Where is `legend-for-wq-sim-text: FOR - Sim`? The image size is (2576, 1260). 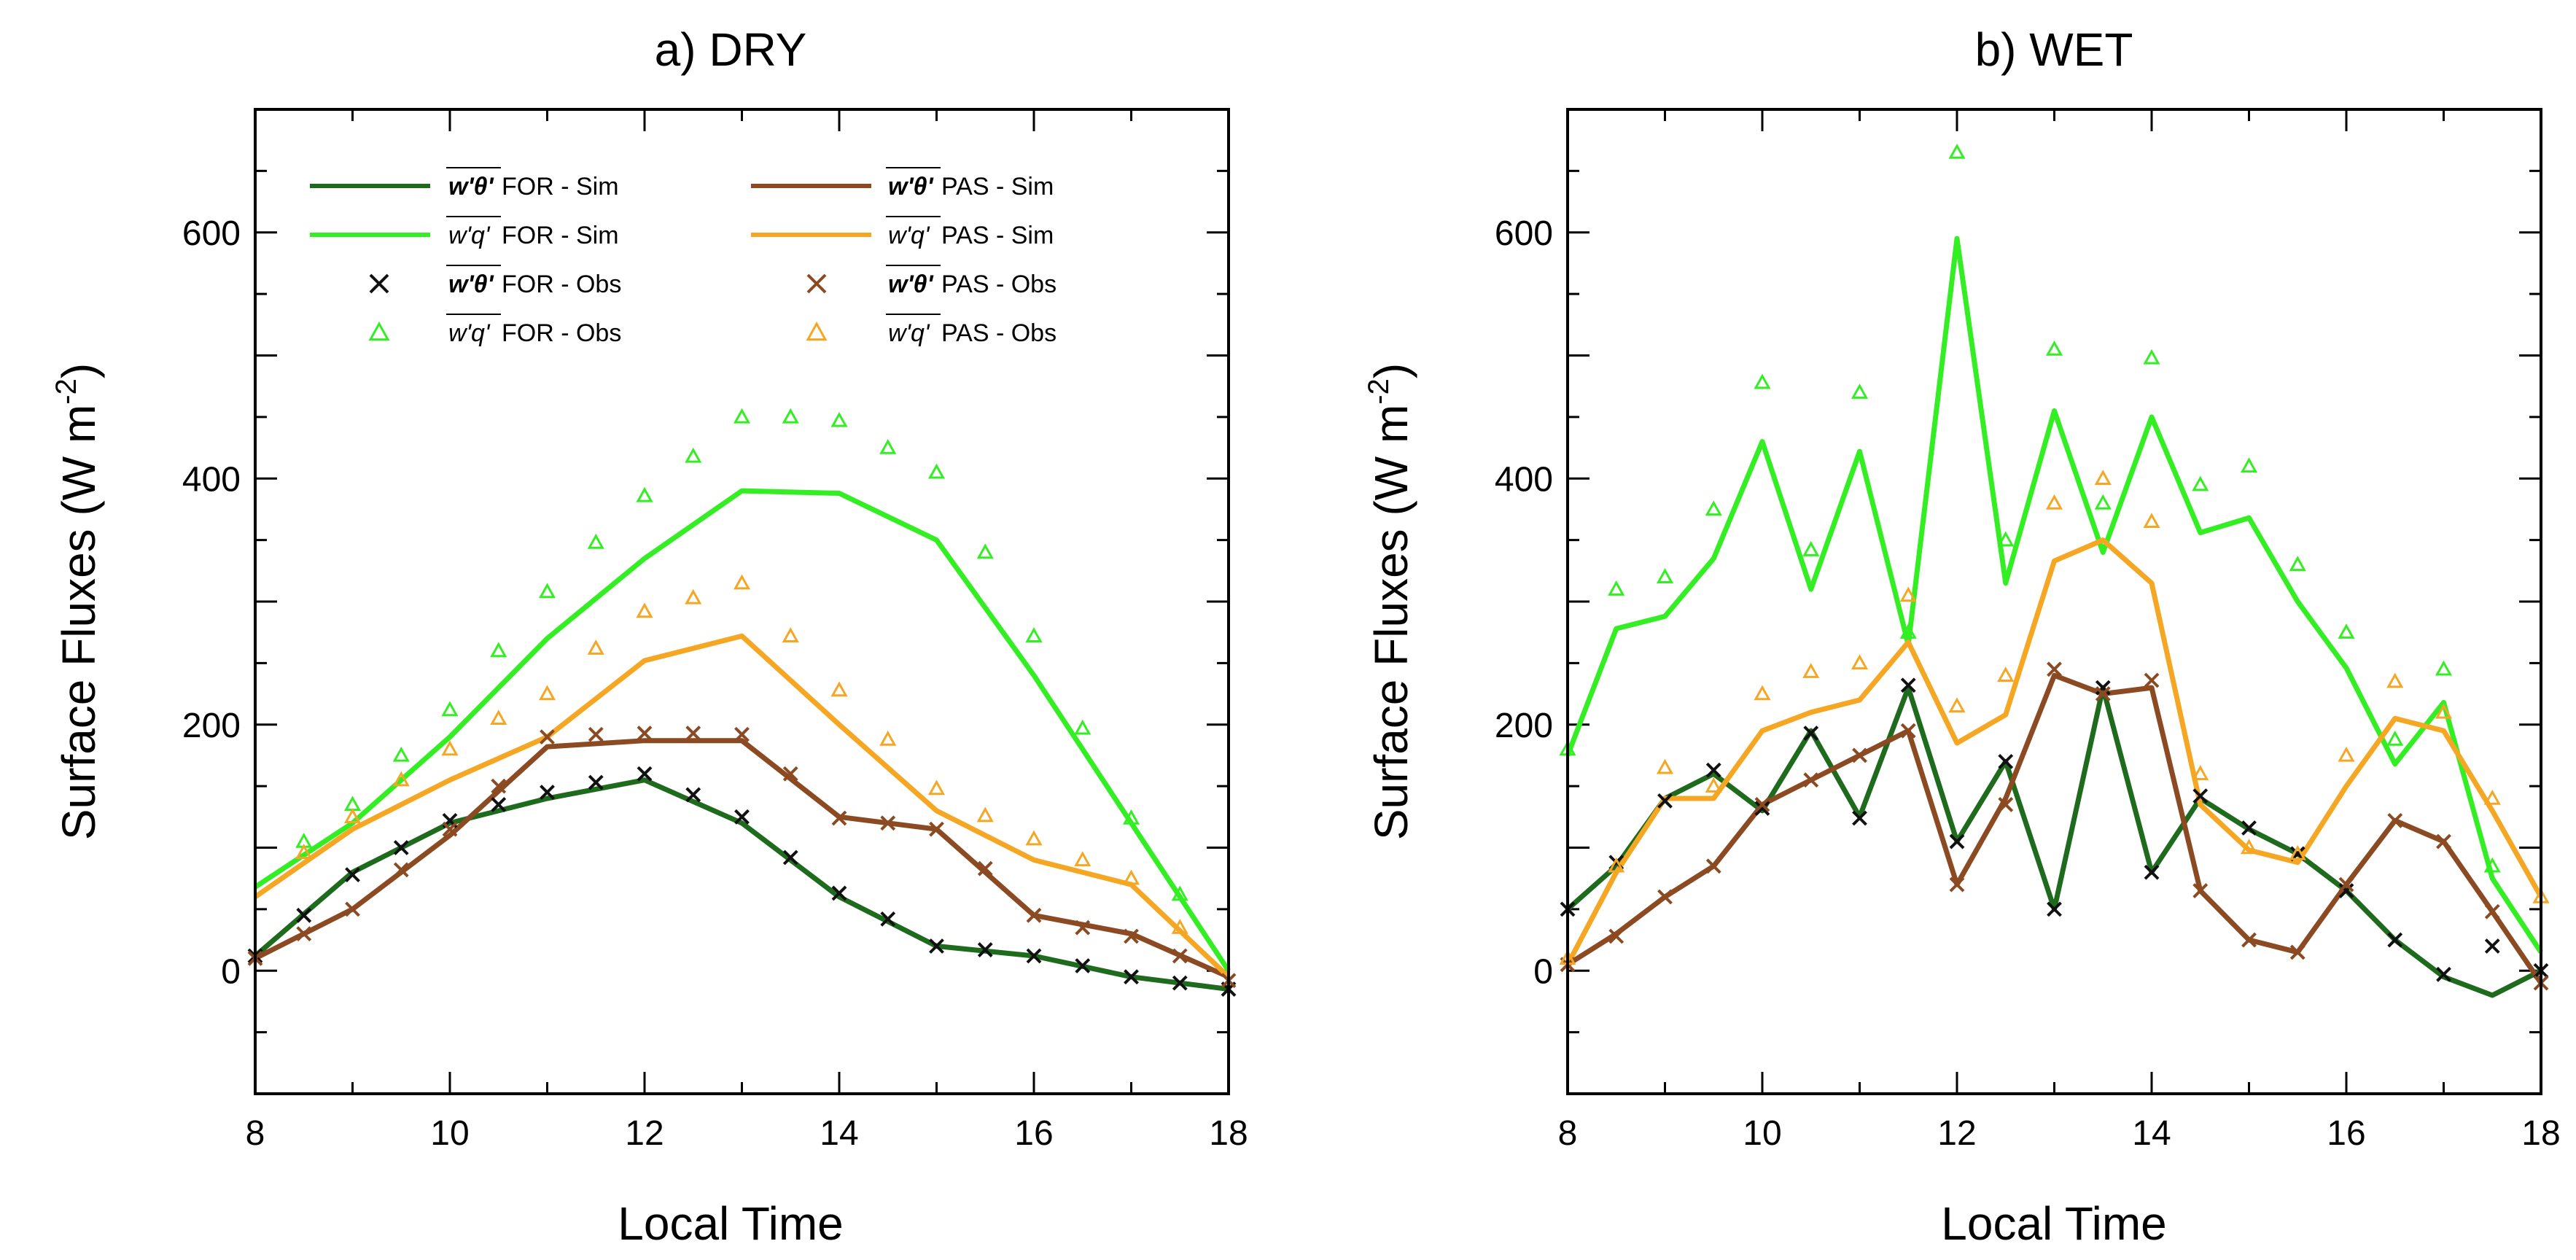 legend-for-wq-sim-text: FOR - Sim is located at coordinates (560, 235).